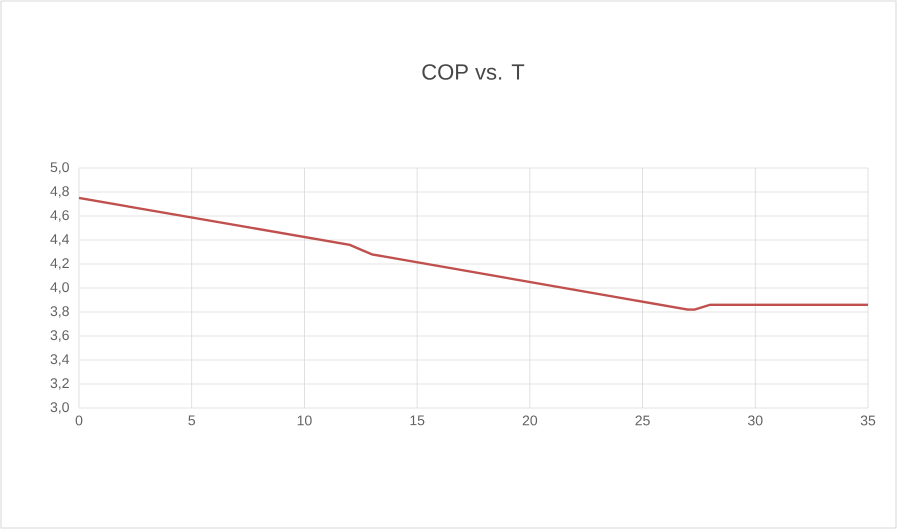 This screenshot has width=897, height=529. I want to click on x-tick-label: 5, so click(192, 421).